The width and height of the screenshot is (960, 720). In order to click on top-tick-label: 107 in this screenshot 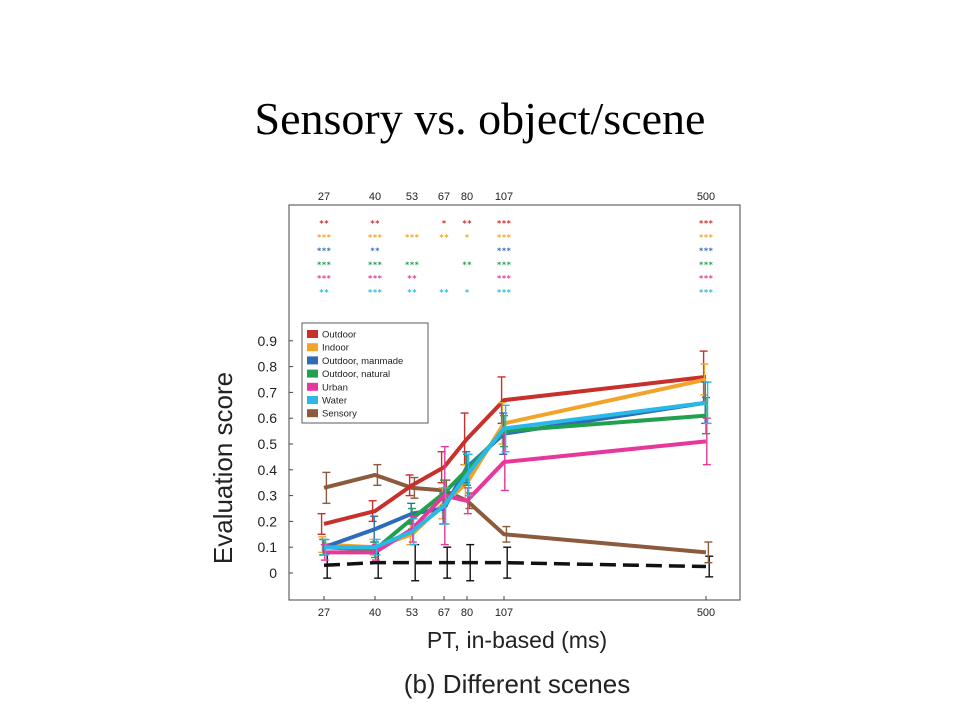, I will do `click(504, 197)`.